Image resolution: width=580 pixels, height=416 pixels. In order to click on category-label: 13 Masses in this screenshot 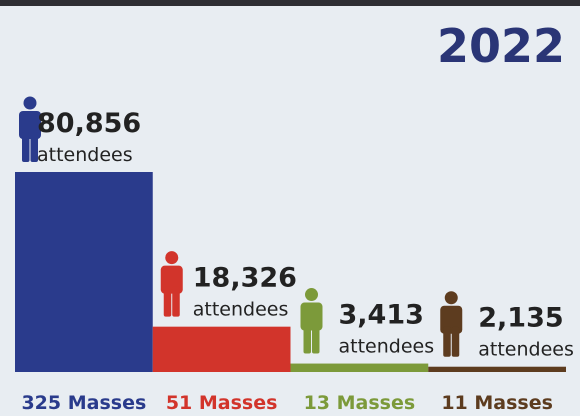, I will do `click(360, 403)`.